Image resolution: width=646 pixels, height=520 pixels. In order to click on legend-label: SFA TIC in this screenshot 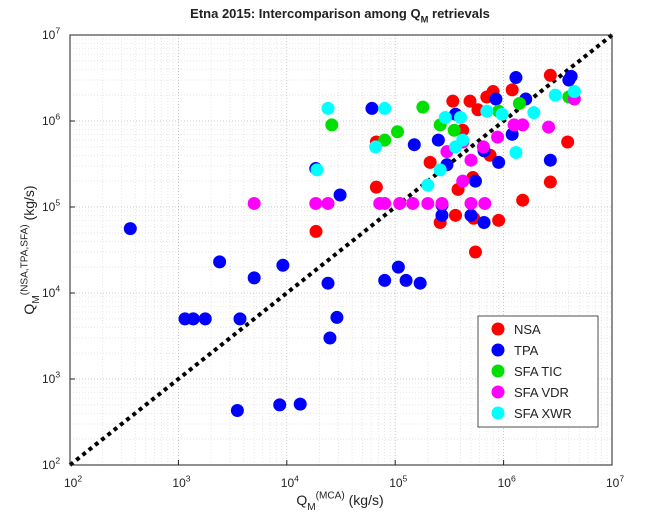, I will do `click(538, 371)`.